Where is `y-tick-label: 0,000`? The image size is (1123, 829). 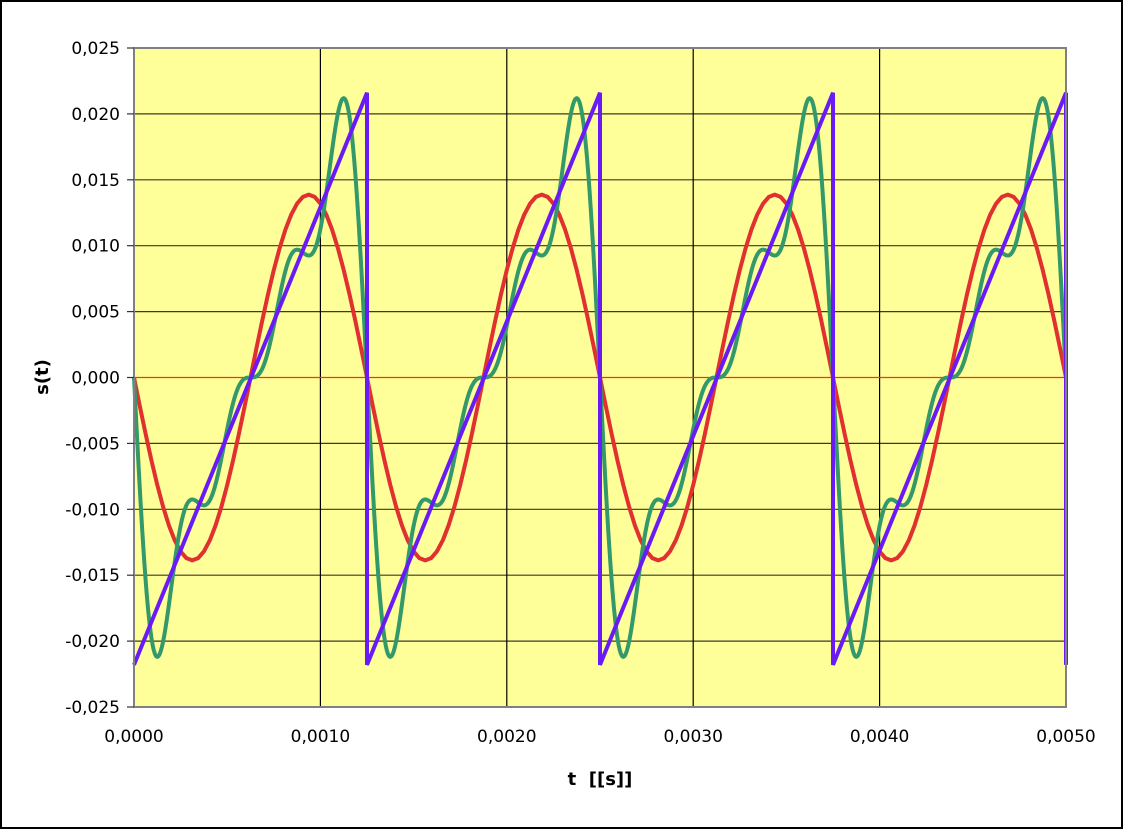
y-tick-label: 0,000 is located at coordinates (95, 379).